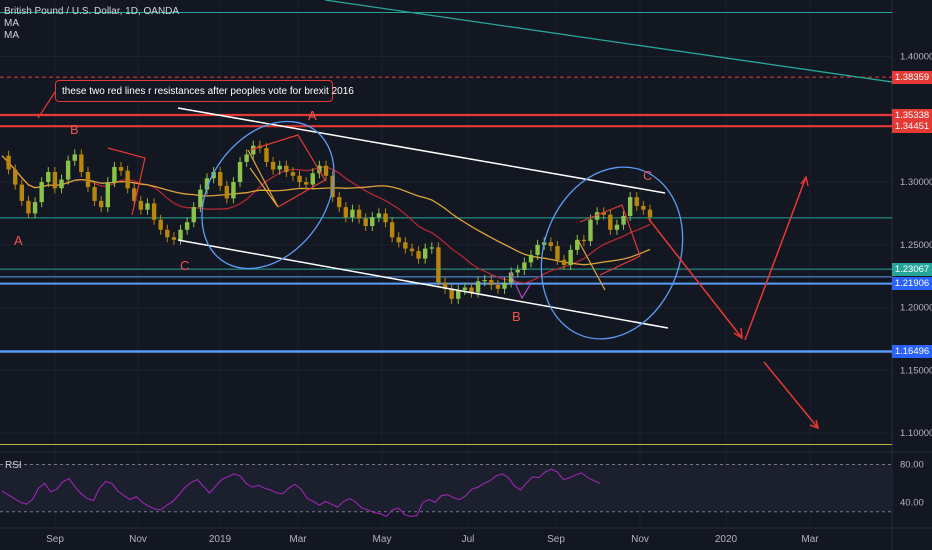 Image resolution: width=932 pixels, height=550 pixels. Describe the element at coordinates (775, 258) in the screenshot. I see `projection-arrow-up` at that location.